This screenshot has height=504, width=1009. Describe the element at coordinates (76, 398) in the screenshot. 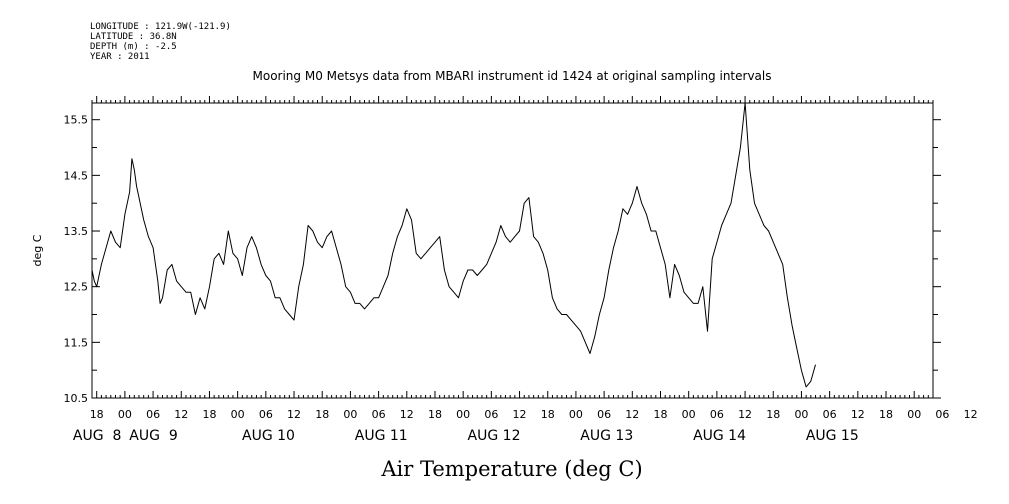

I see `y-tick-label: 10.5` at that location.